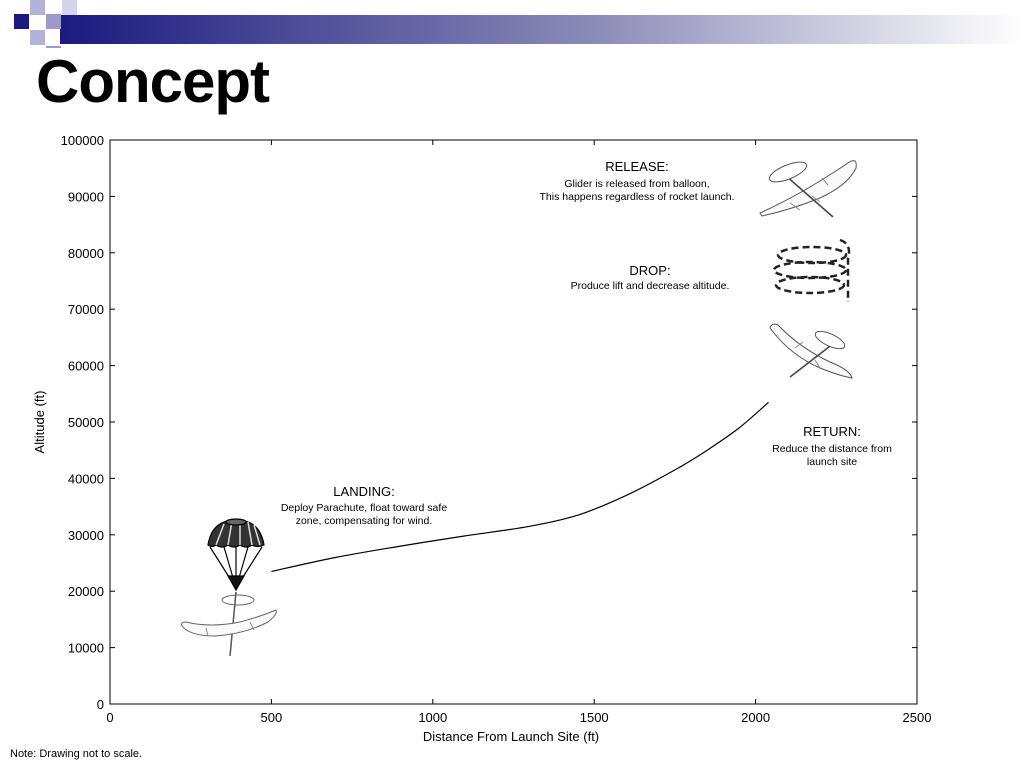 The height and width of the screenshot is (768, 1024). Describe the element at coordinates (755, 717) in the screenshot. I see `x-tick-label: 2000` at that location.